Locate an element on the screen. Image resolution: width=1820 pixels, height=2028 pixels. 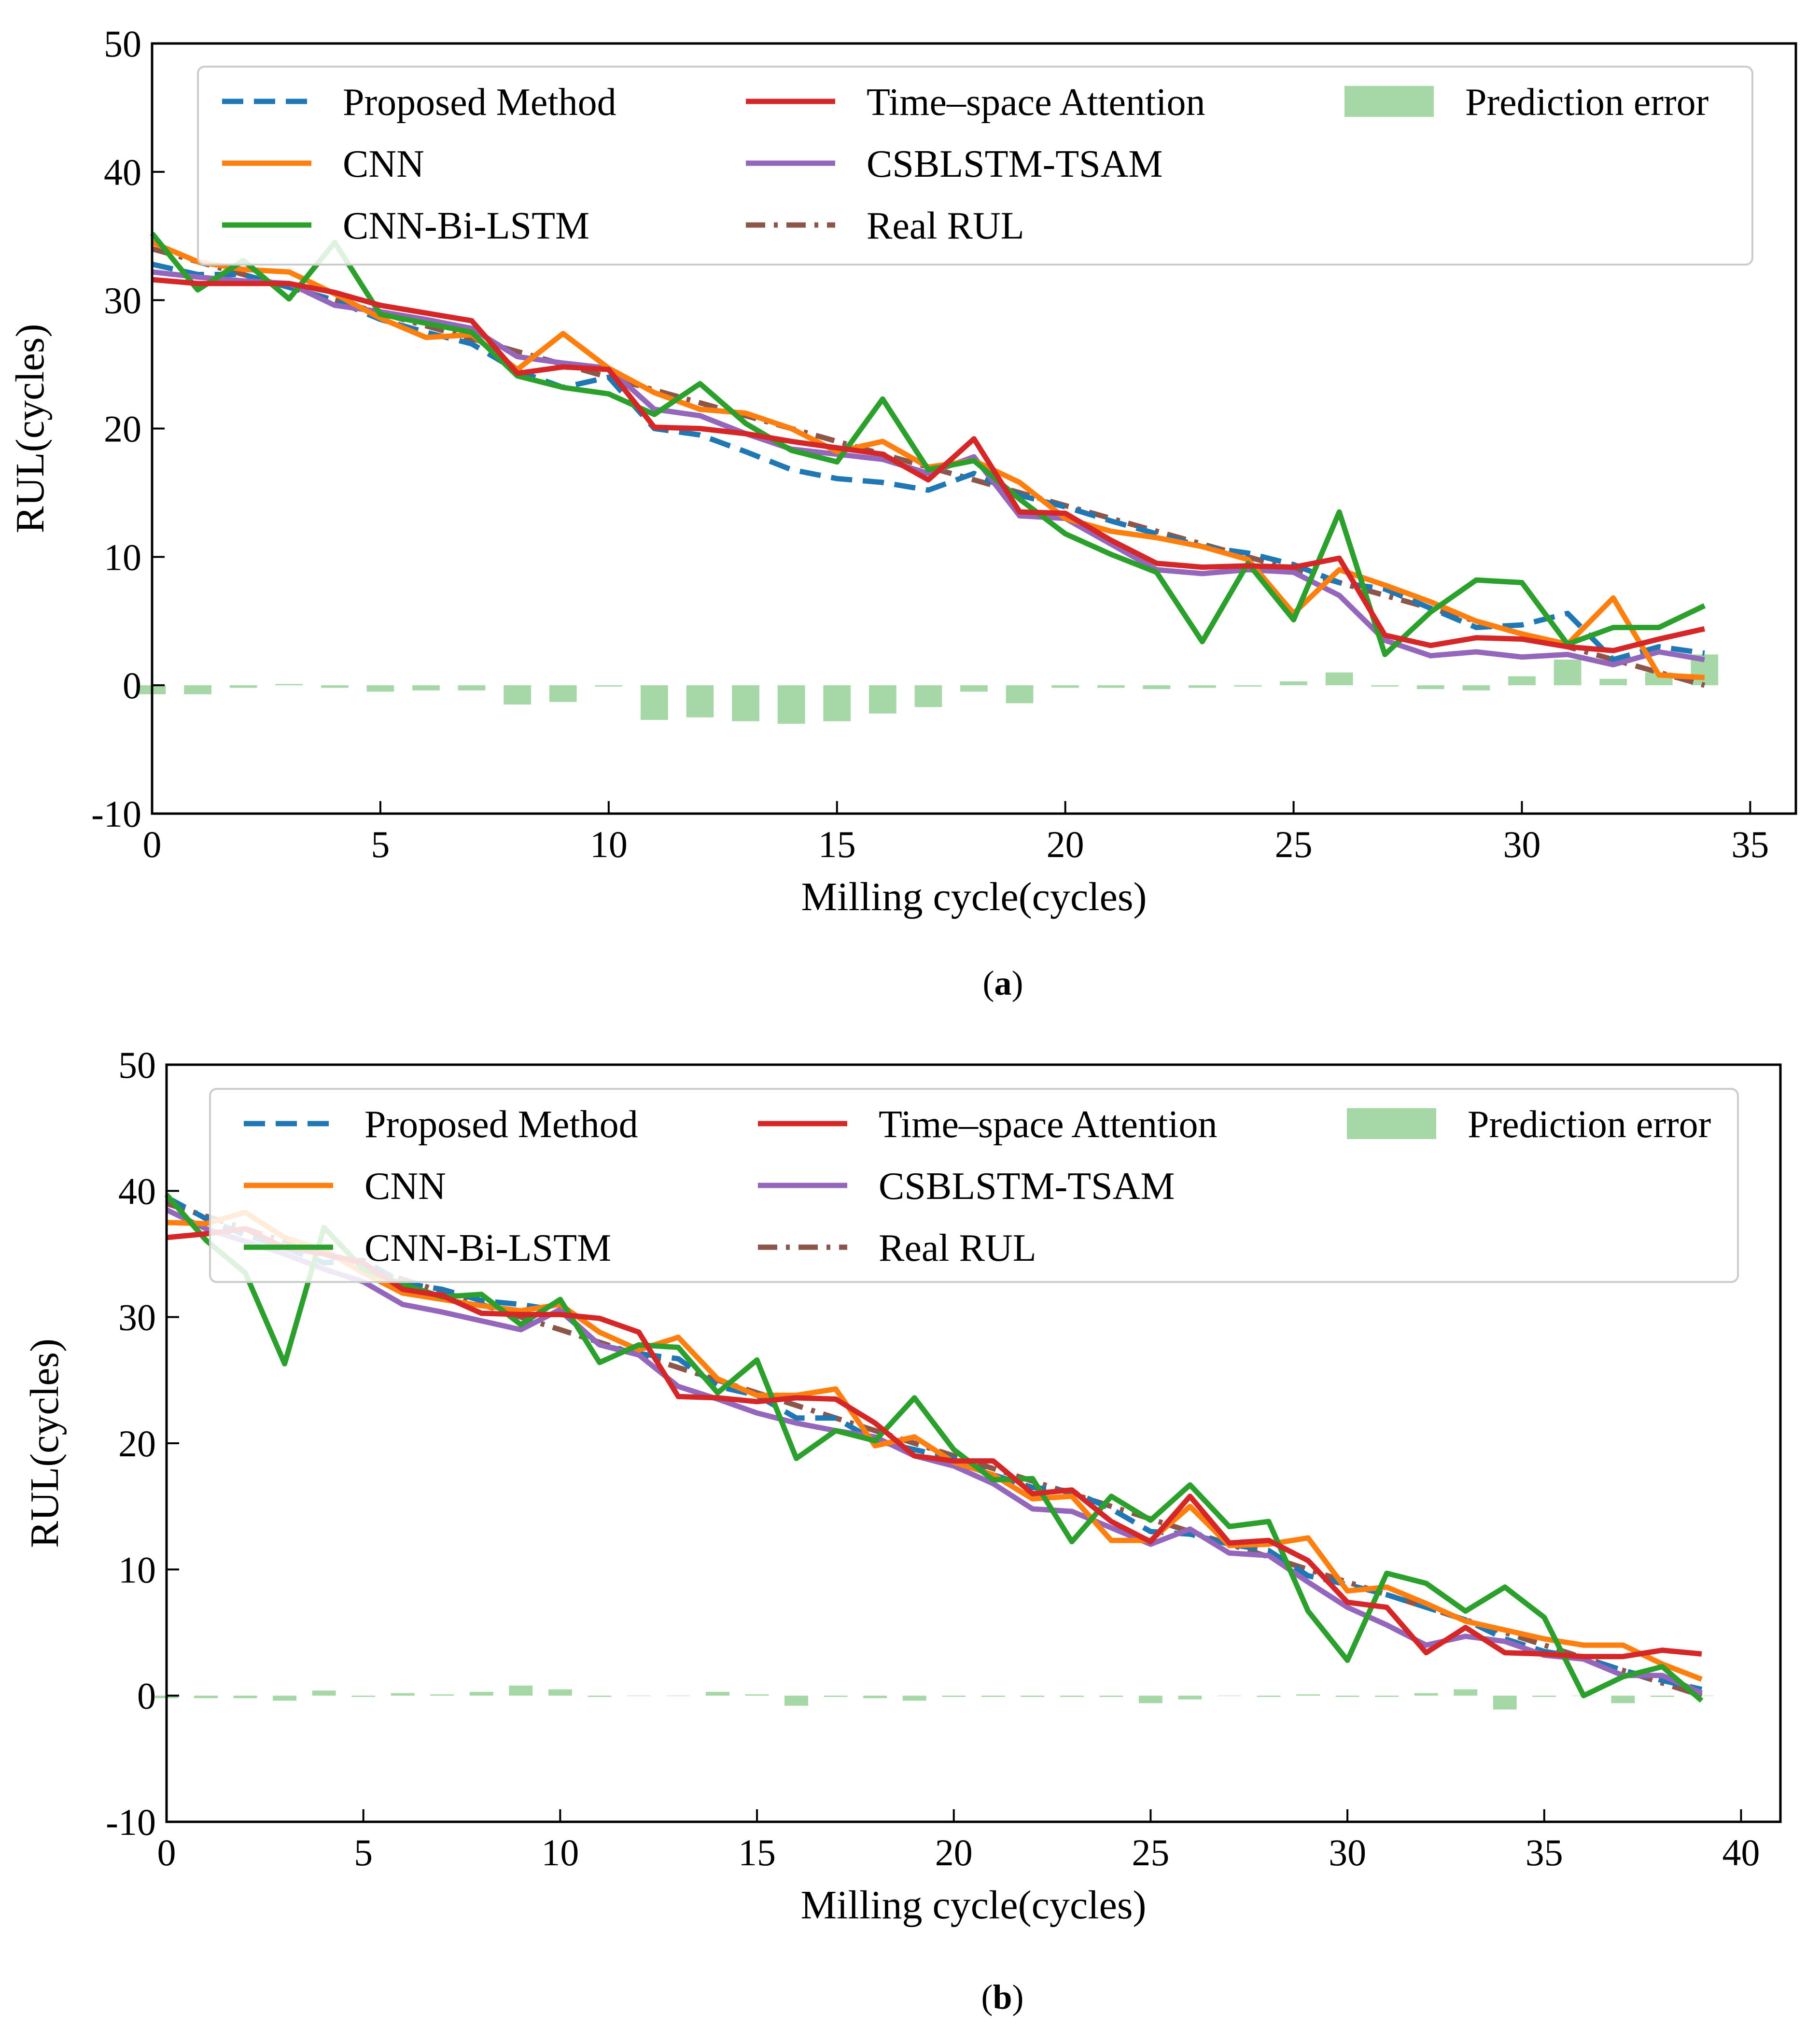
panel-b-y-tick-label: 10 is located at coordinates (137, 1570).